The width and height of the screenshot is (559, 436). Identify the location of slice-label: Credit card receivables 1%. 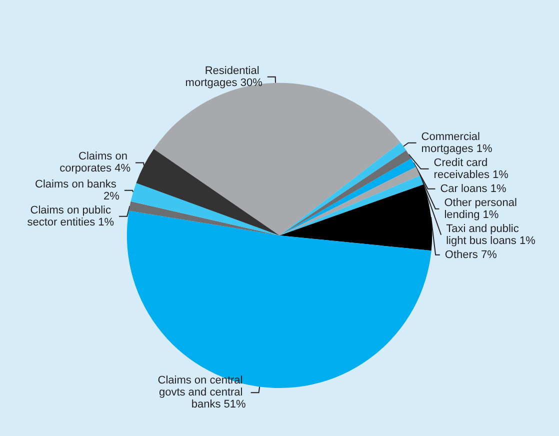
(471, 168).